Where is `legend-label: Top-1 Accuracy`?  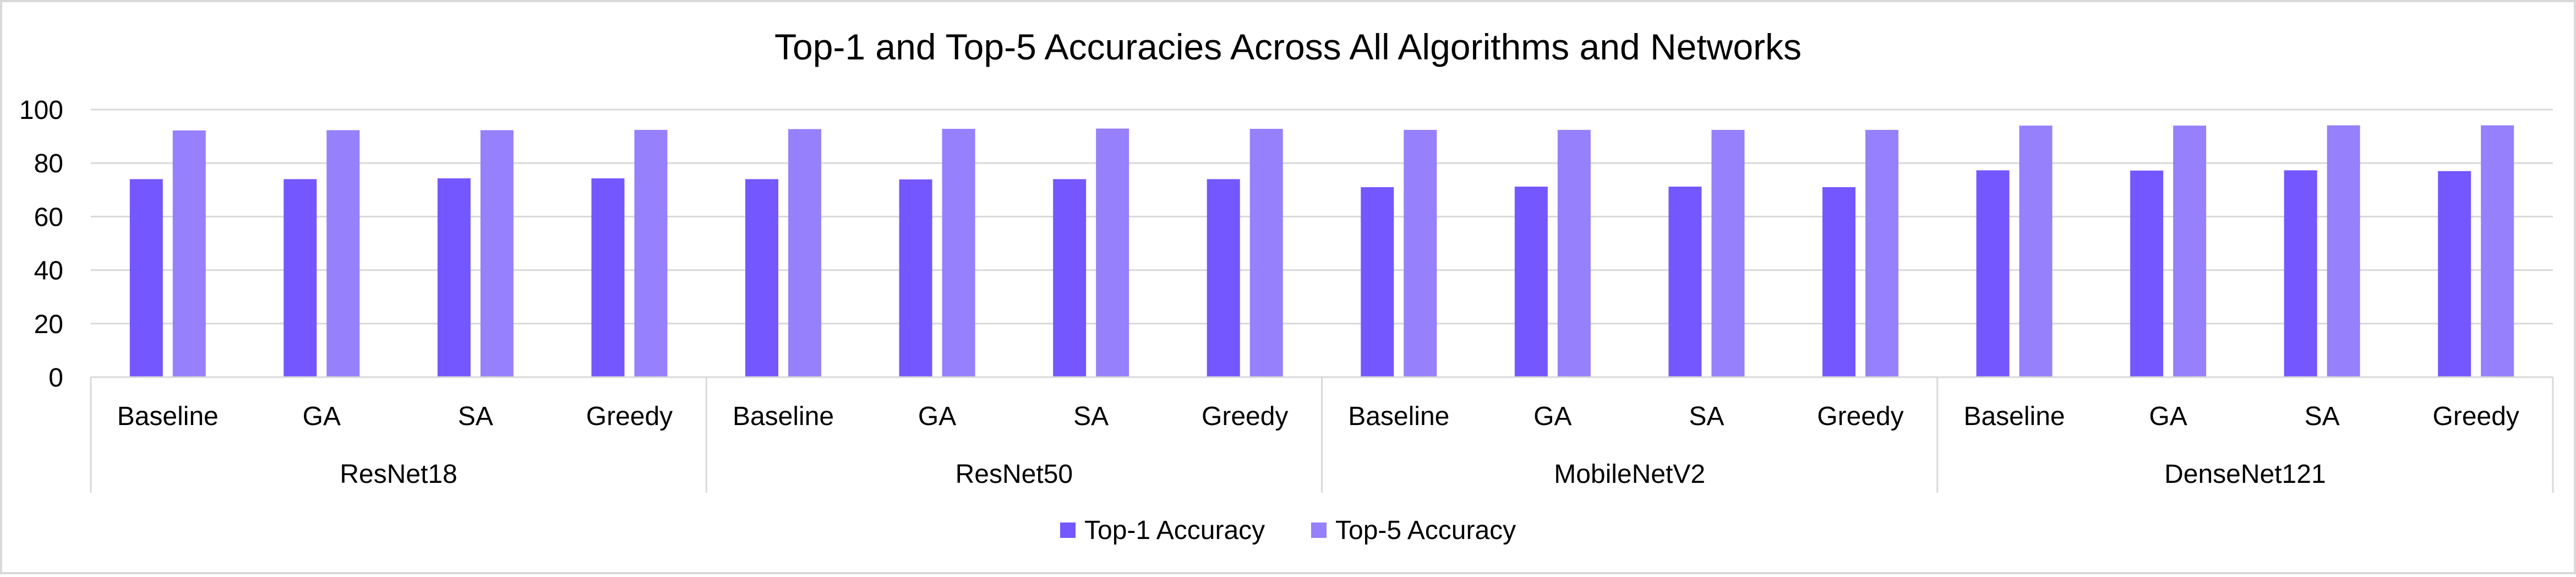
legend-label: Top-1 Accuracy is located at coordinates (1174, 530).